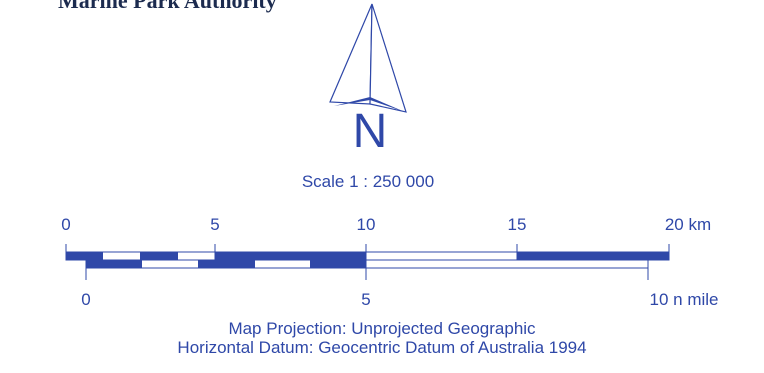 The image size is (764, 373). What do you see at coordinates (167, 6) in the screenshot?
I see `map-title: Marine Park Authority` at bounding box center [167, 6].